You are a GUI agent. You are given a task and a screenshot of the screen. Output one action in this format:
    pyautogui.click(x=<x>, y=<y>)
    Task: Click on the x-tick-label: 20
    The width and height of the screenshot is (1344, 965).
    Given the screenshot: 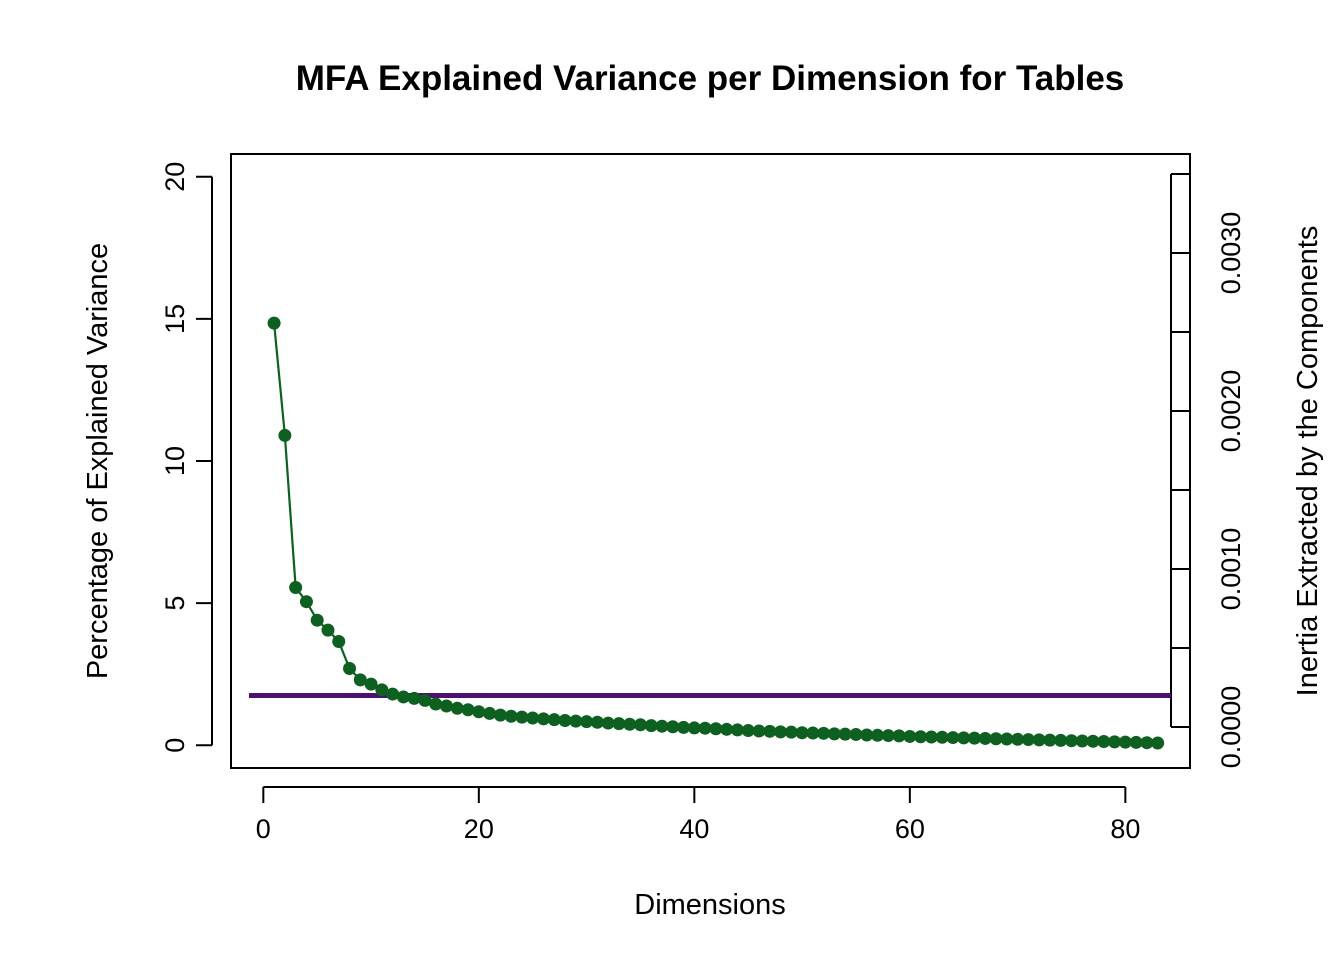 What is the action you would take?
    pyautogui.click(x=479, y=829)
    